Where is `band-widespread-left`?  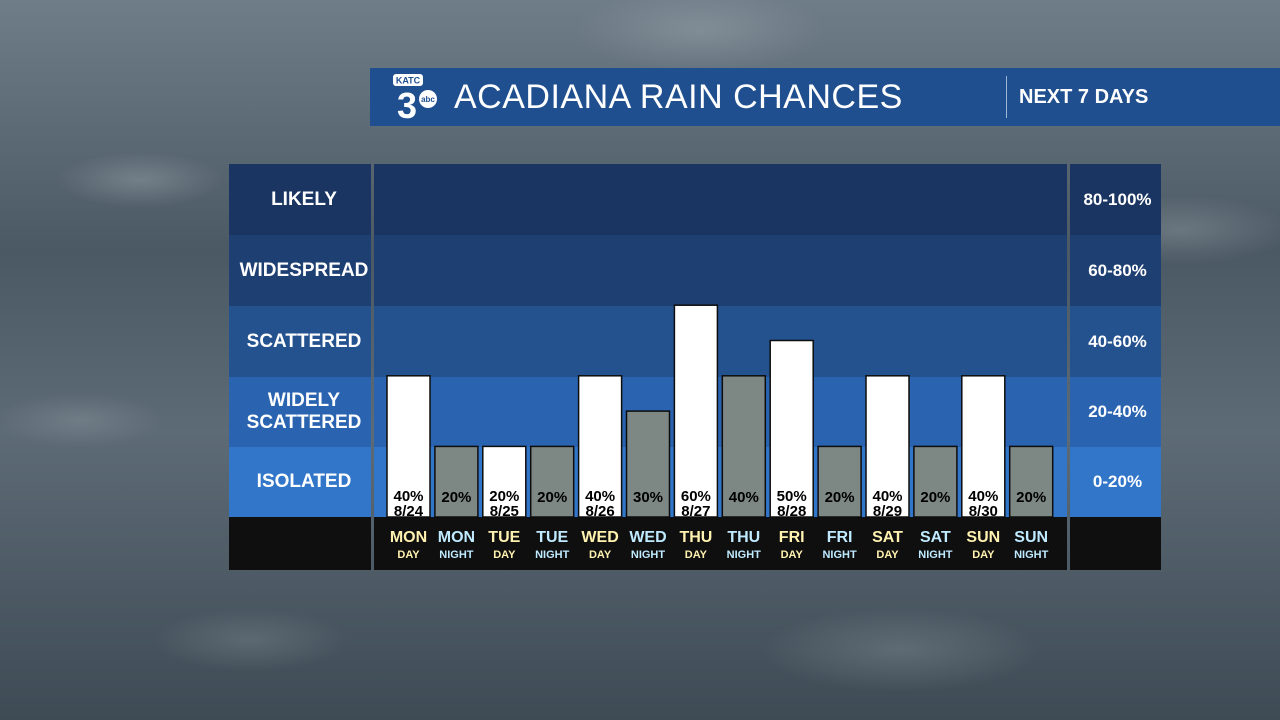 band-widespread-left is located at coordinates (300, 270).